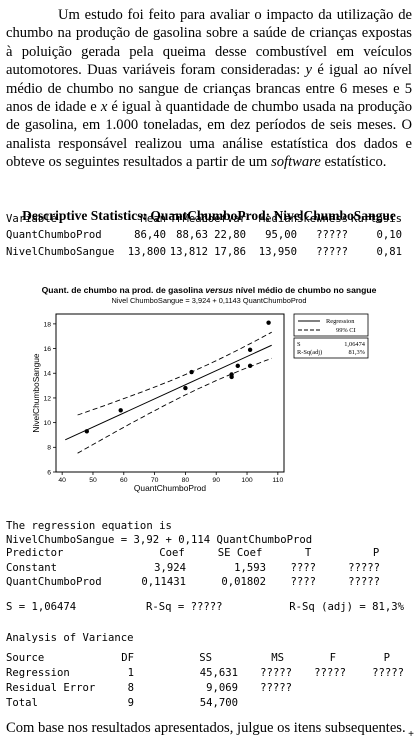 Image resolution: width=418 pixels, height=746 pixels. I want to click on y-tick-label: 10, so click(47, 423).